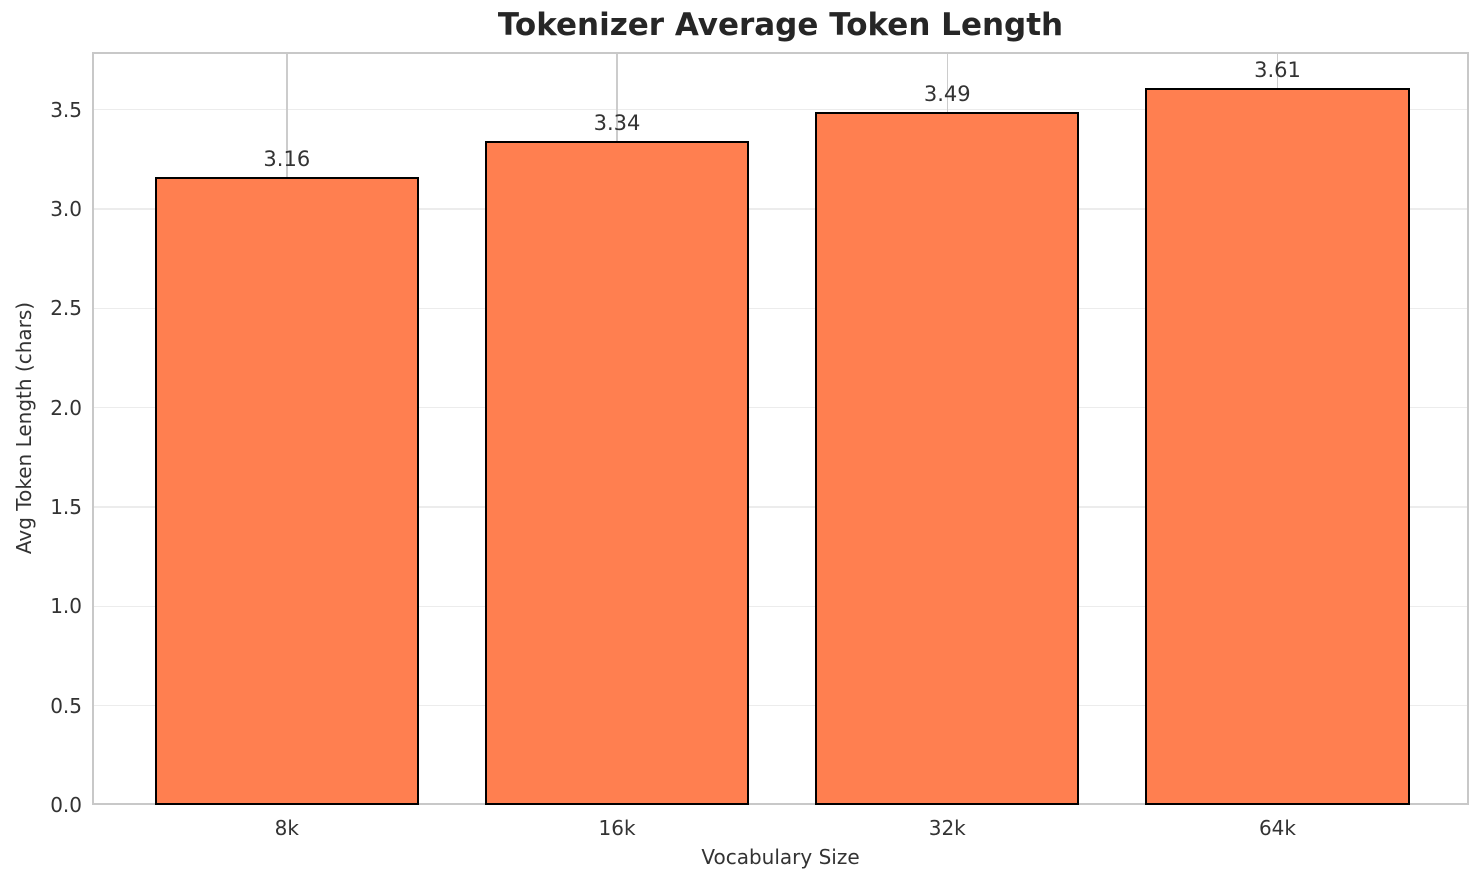  Describe the element at coordinates (1277, 828) in the screenshot. I see `x-tick-label: 64k` at that location.